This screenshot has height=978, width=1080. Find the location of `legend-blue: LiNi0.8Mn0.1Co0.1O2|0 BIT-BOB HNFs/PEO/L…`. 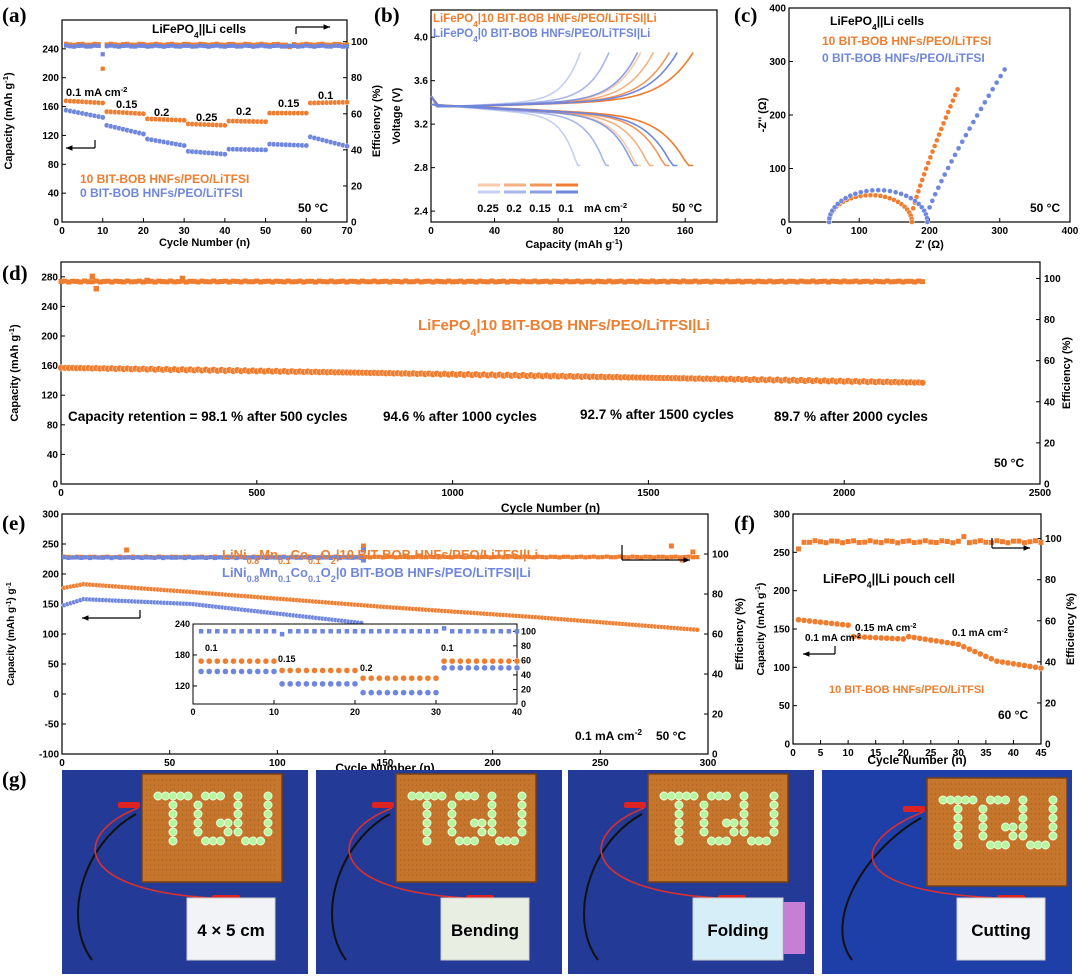

legend-blue: LiNi0.8Mn0.1Co0.1O2|0 BIT-BOB HNFs/PEO/L… is located at coordinates (376, 574).